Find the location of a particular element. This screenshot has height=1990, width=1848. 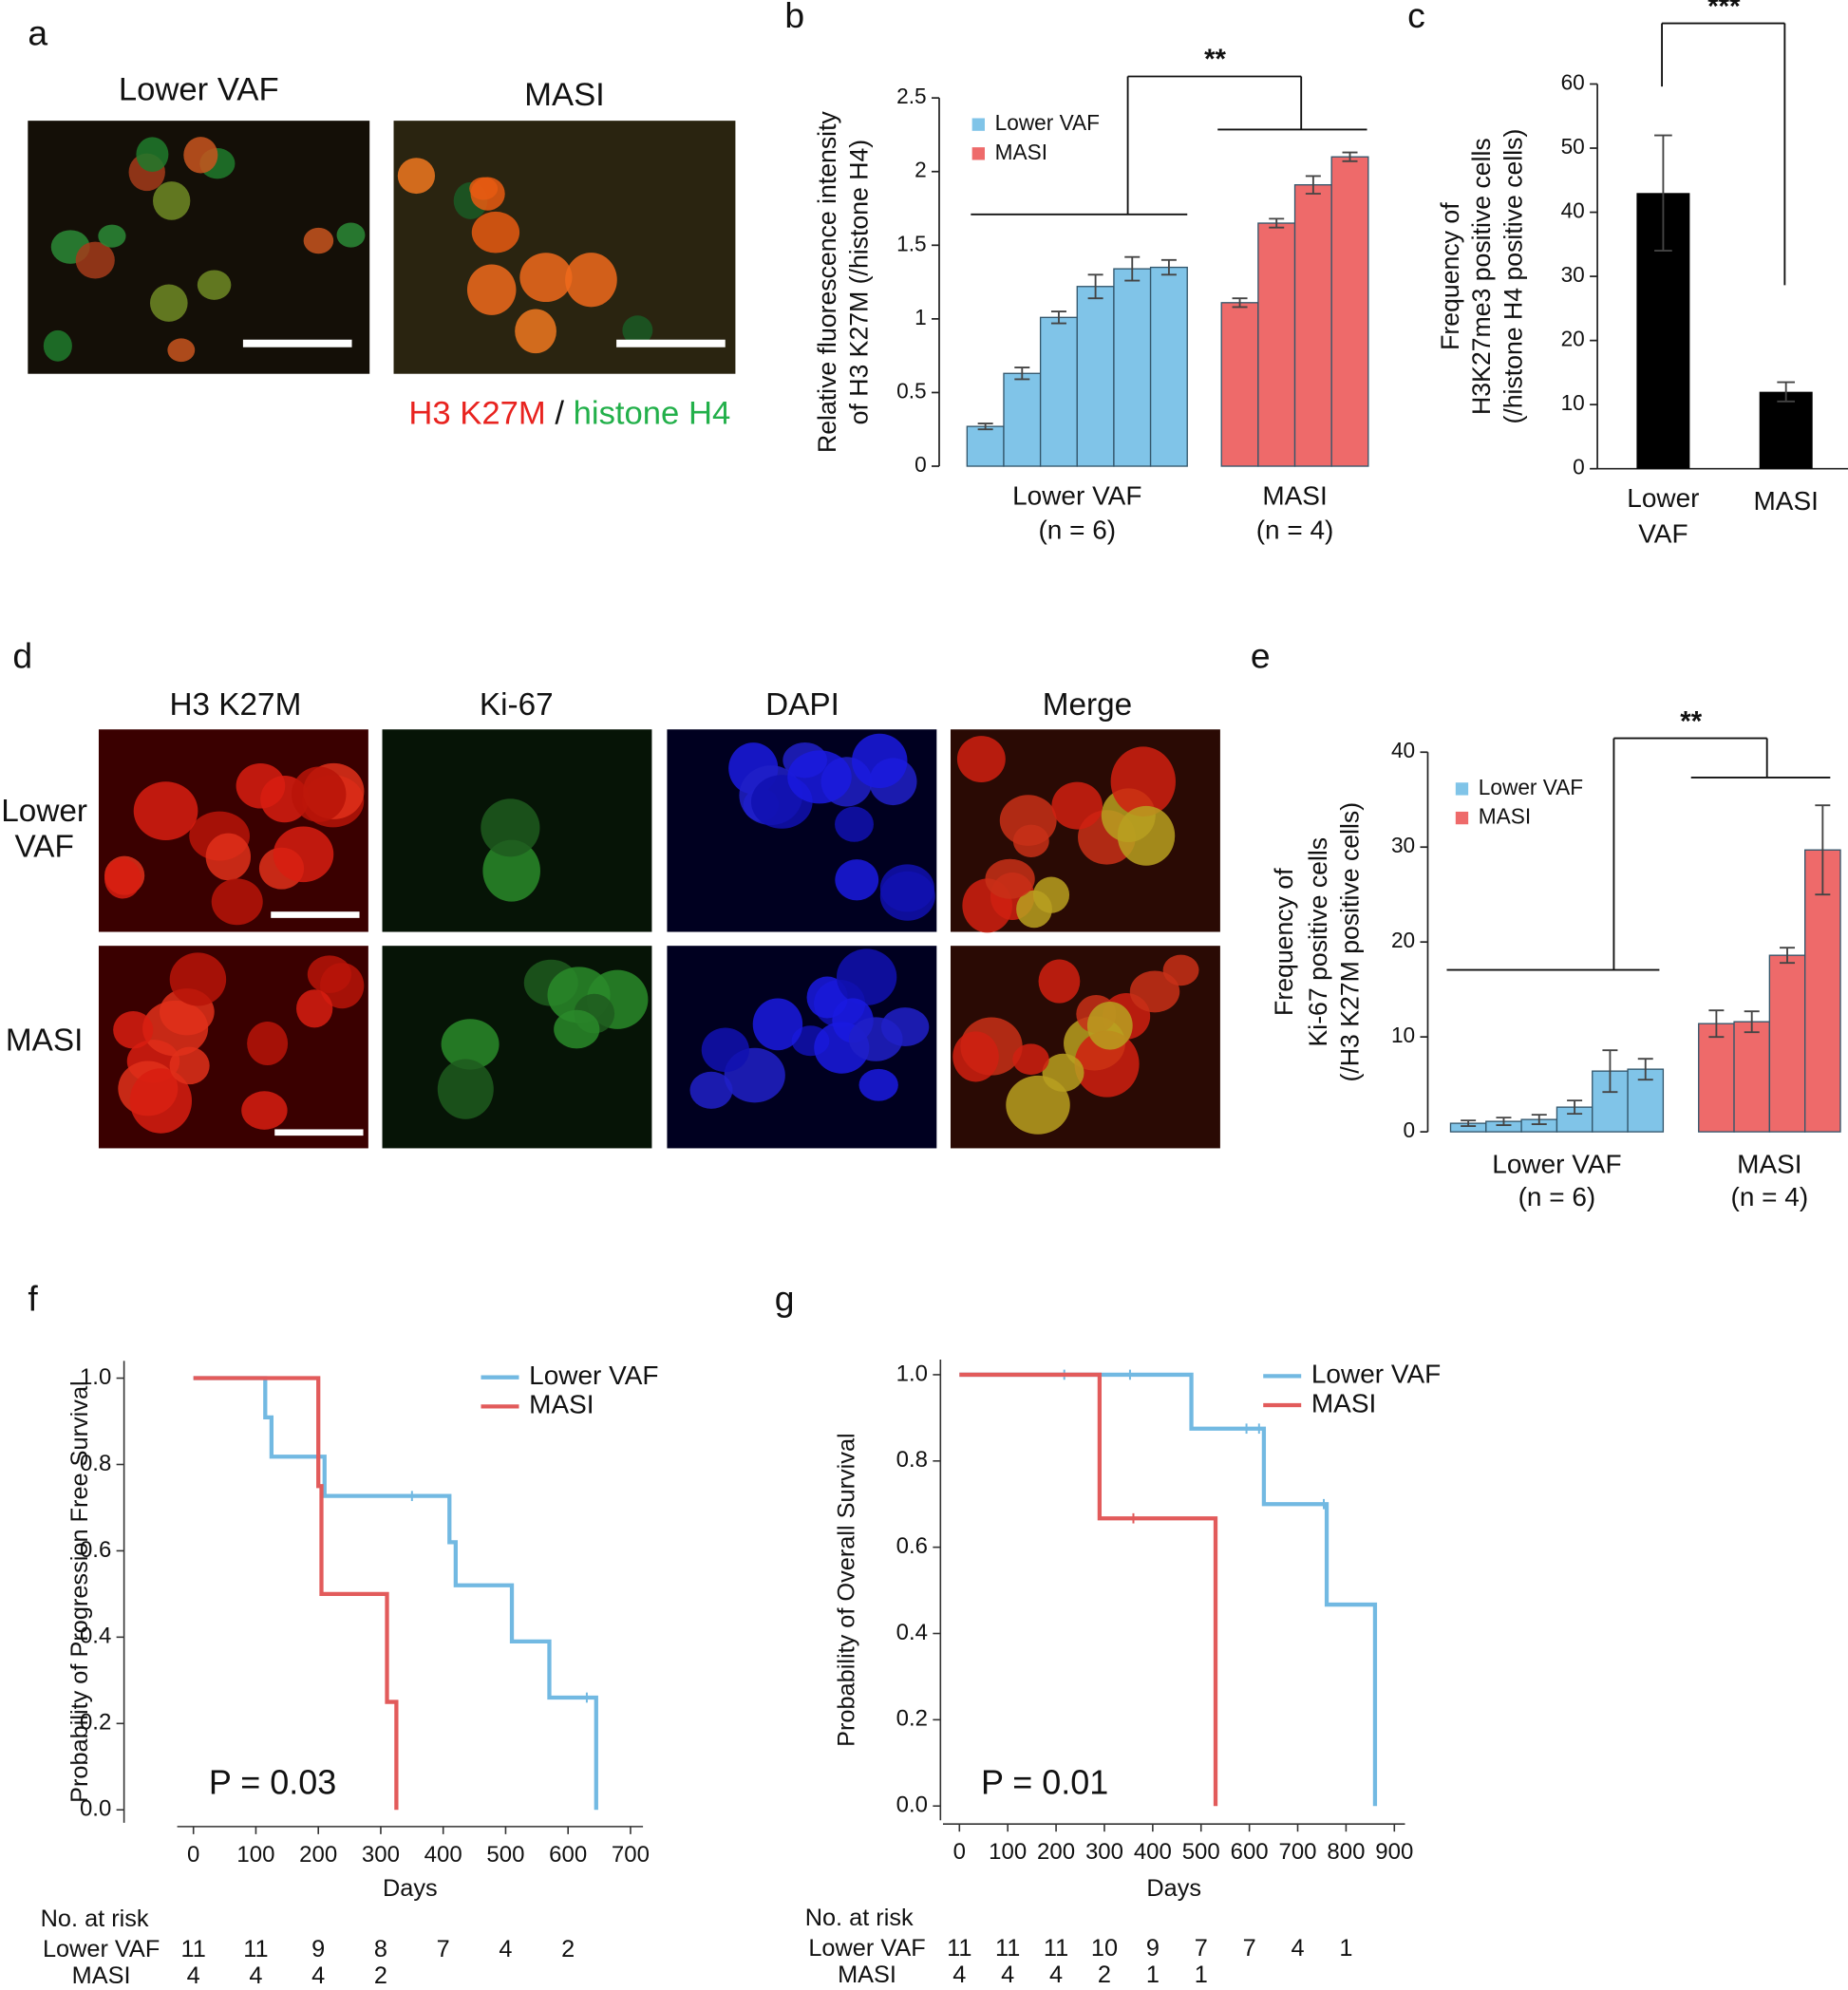

y-tick-label: 0 is located at coordinates (921, 465).